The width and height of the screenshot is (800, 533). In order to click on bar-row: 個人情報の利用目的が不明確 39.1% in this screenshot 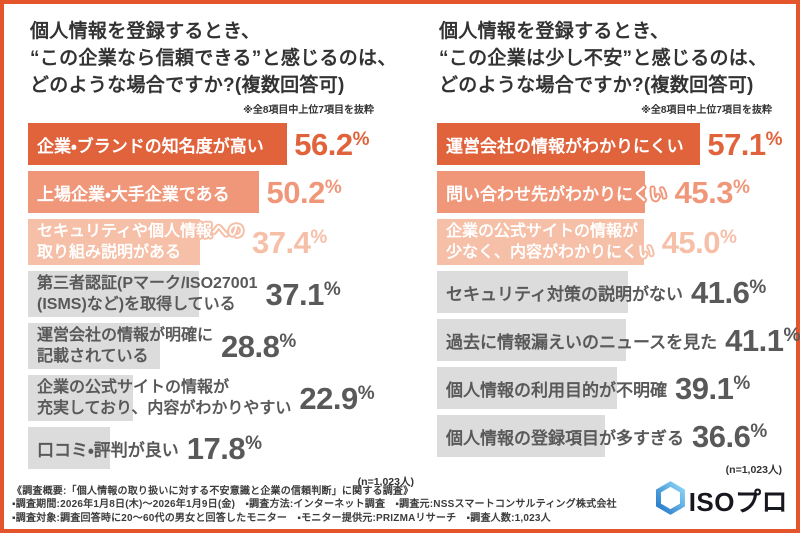, I will do `click(609, 388)`.